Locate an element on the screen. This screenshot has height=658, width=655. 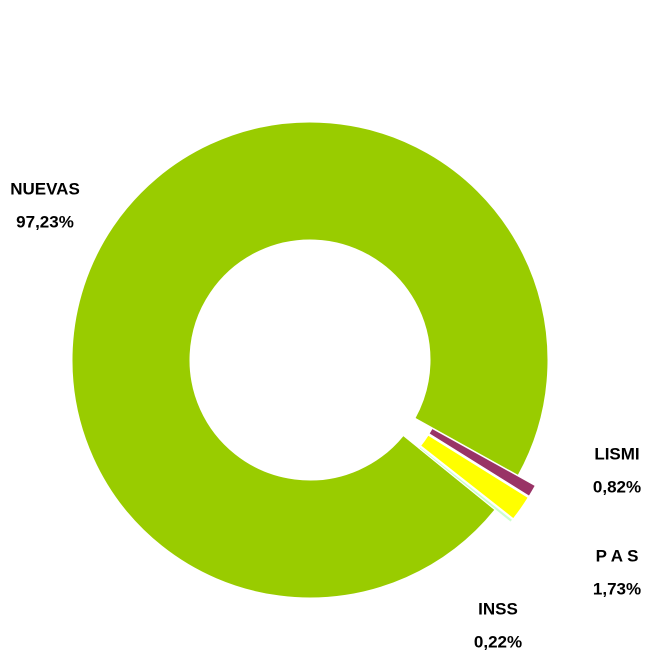
slice-label: P A S is located at coordinates (617, 555).